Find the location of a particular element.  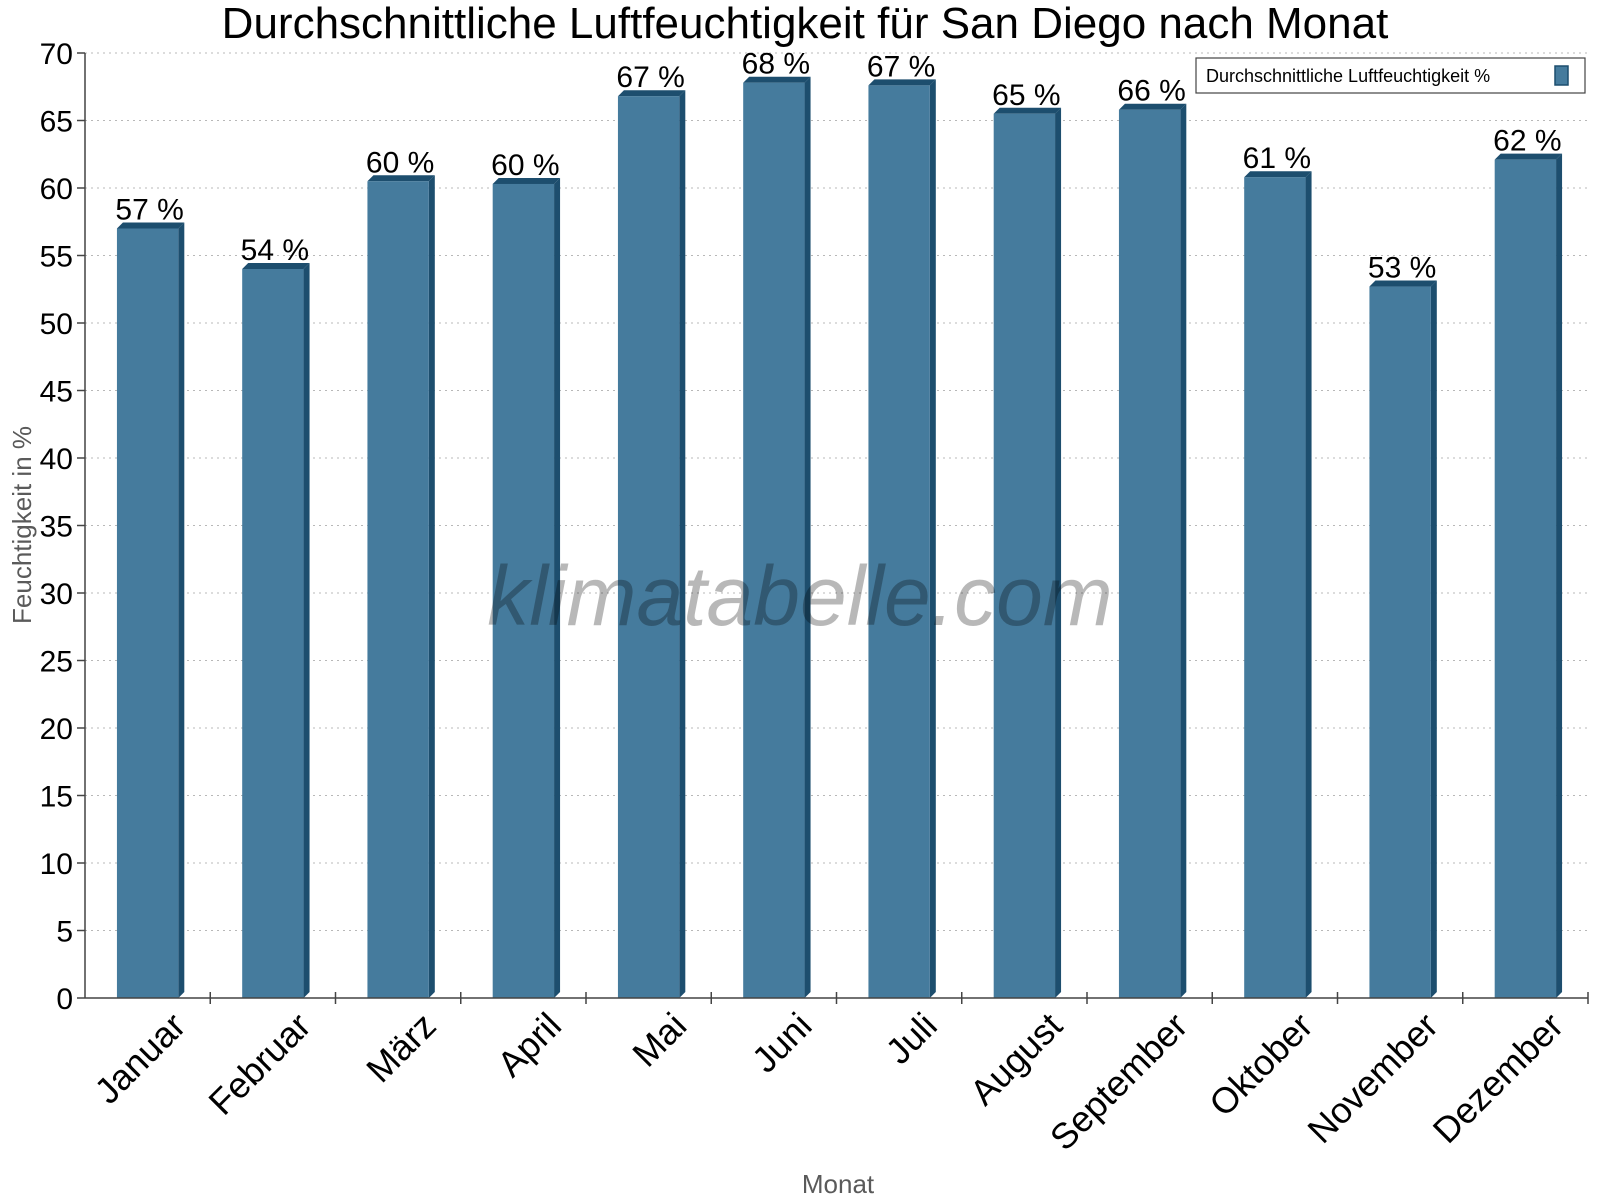

x-tick-label: August is located at coordinates (1016, 1059).